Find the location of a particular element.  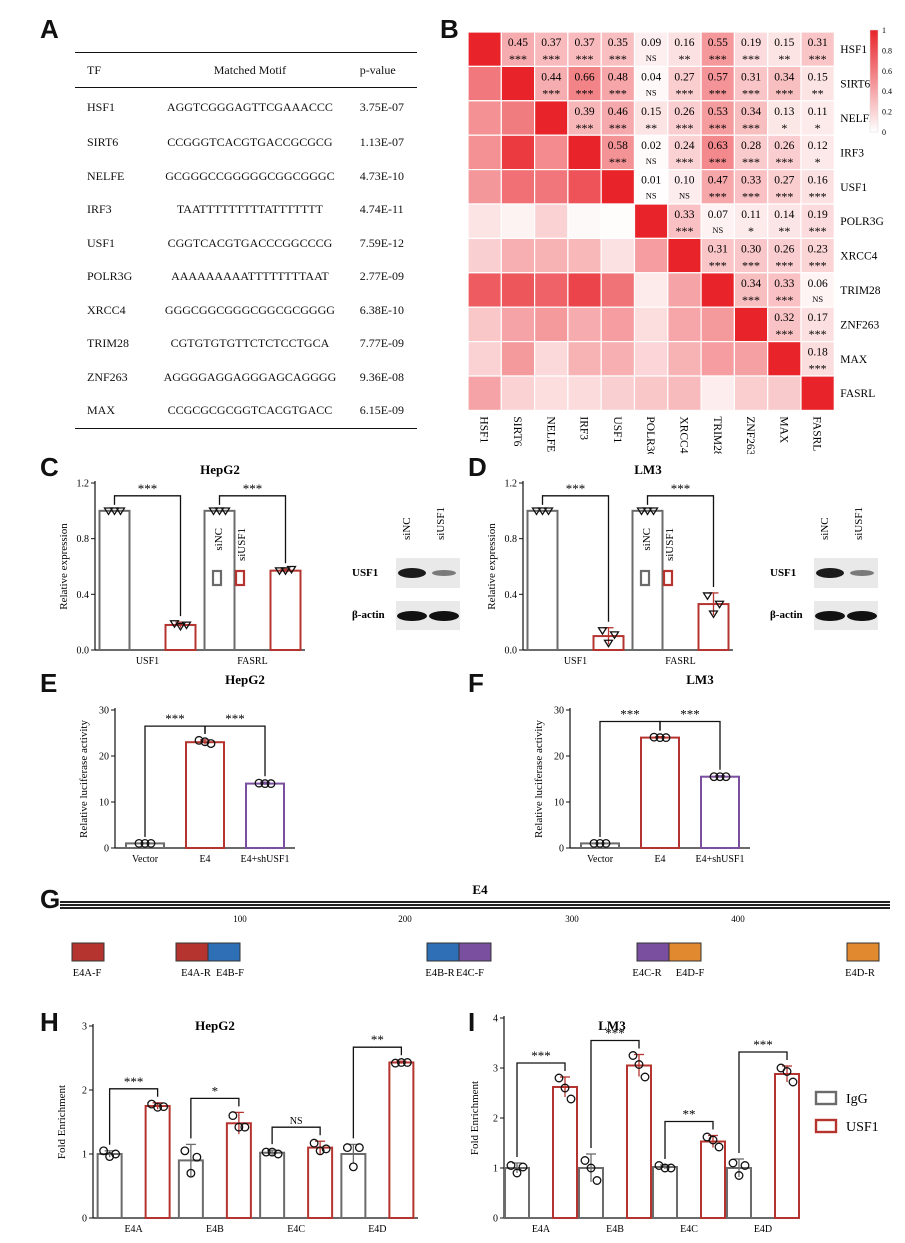

heatmap-col-label: USF1 is located at coordinates (617, 429).